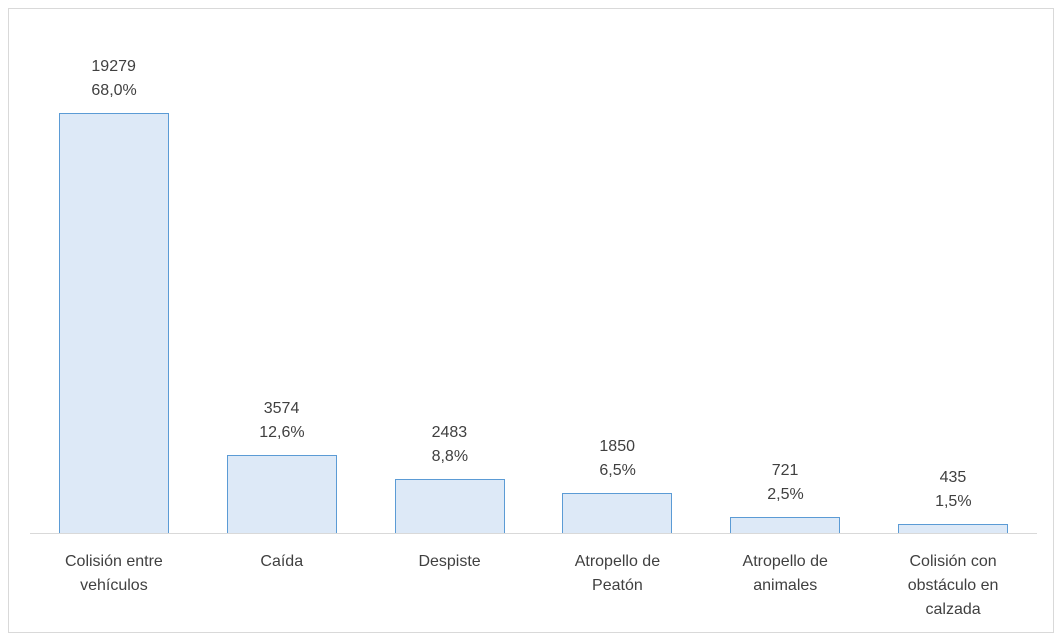 This screenshot has height=642, width=1063. I want to click on percentage-label: 12,6%, so click(282, 433).